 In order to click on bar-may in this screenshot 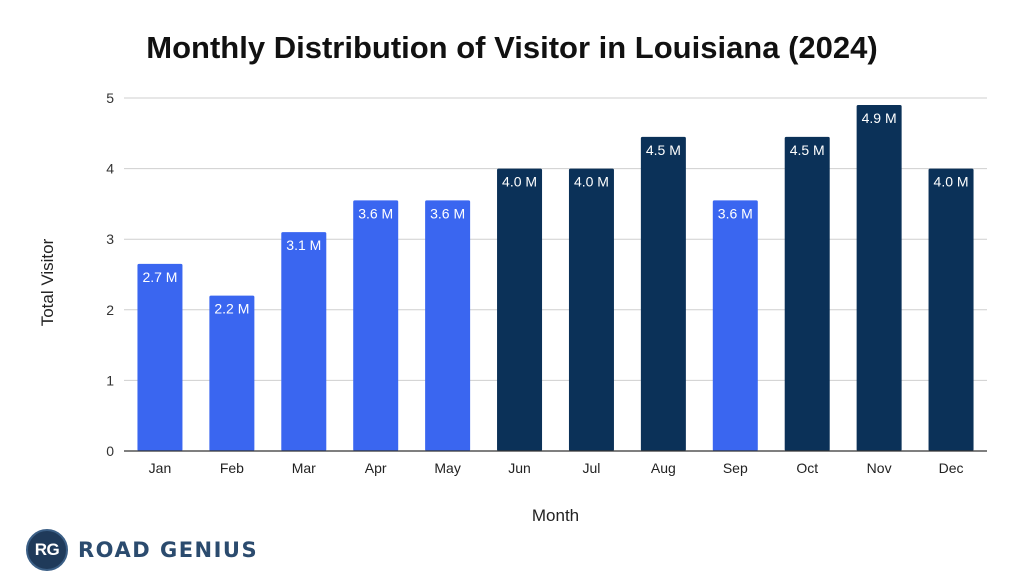, I will do `click(448, 325)`.